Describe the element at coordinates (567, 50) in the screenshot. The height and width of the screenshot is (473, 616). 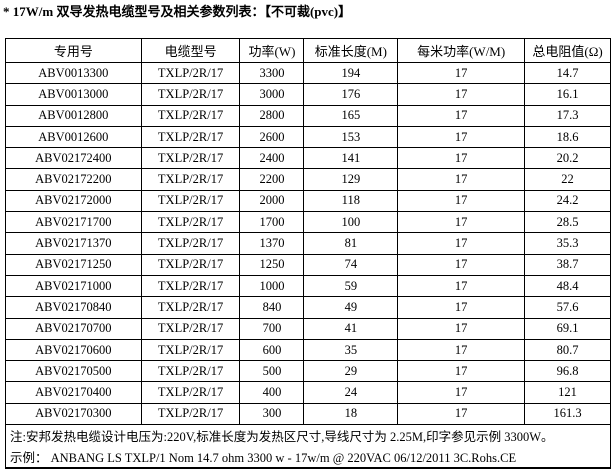
I see `column-header: 总电阻值(Ω)` at that location.